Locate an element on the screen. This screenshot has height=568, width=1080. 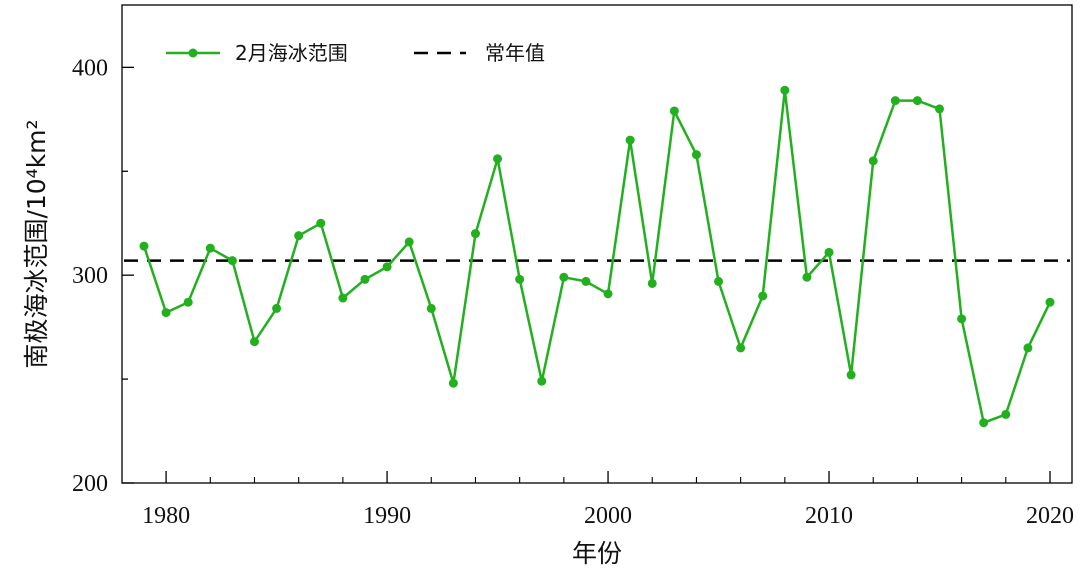
y-tick-label: 400 is located at coordinates (90, 68).